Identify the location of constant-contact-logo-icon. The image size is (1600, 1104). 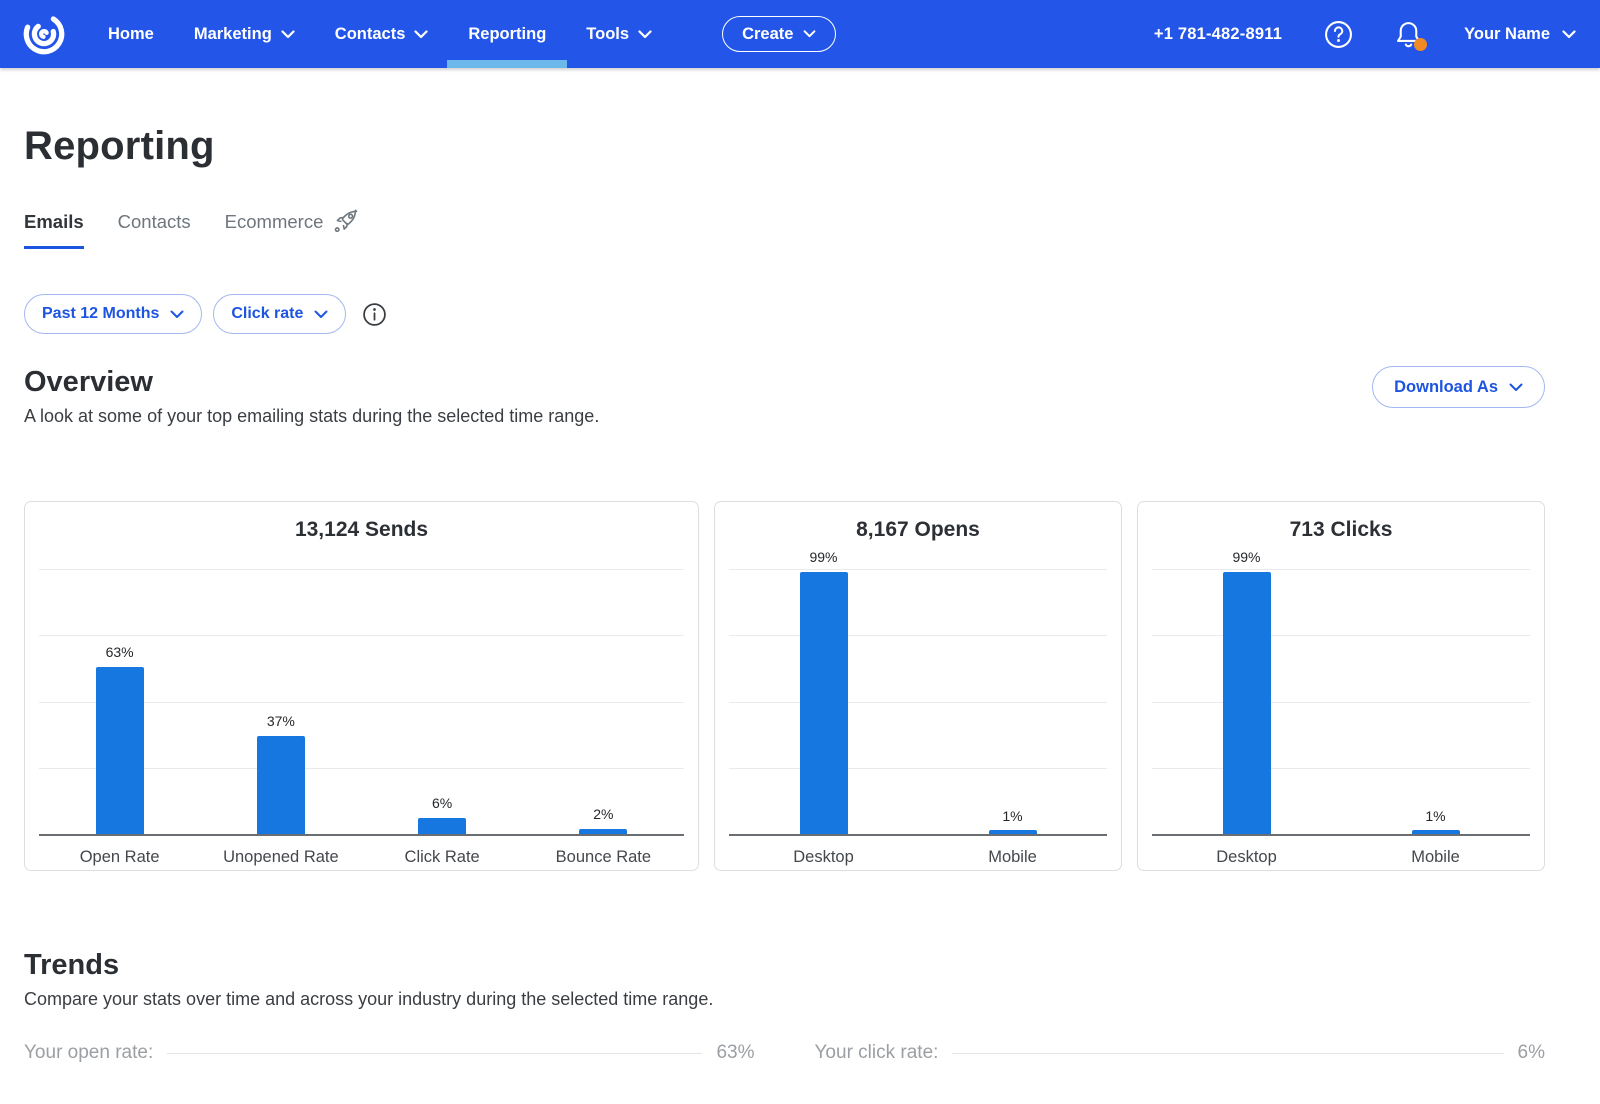
(44, 34).